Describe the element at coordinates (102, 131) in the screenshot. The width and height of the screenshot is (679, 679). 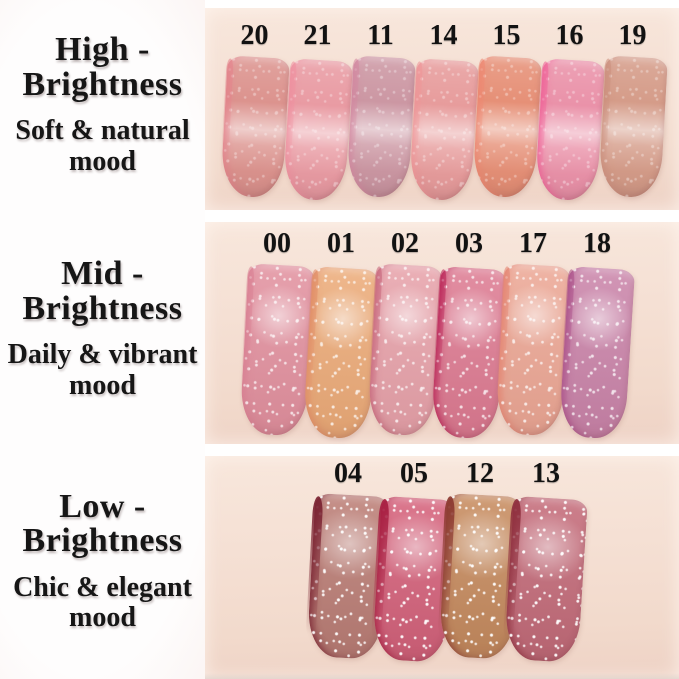
I see `mood-line: Soft & natural` at that location.